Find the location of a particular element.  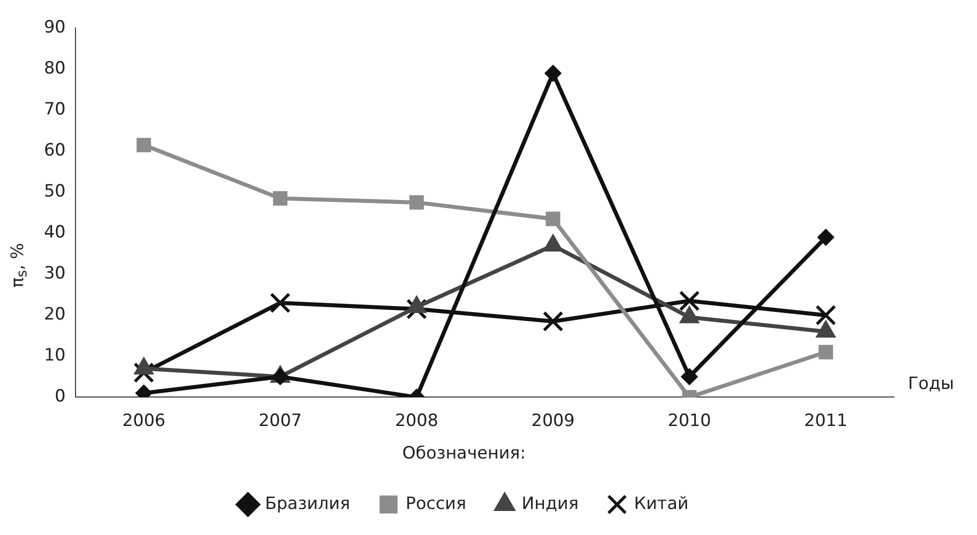

x-tick-label: 2006 is located at coordinates (144, 420).